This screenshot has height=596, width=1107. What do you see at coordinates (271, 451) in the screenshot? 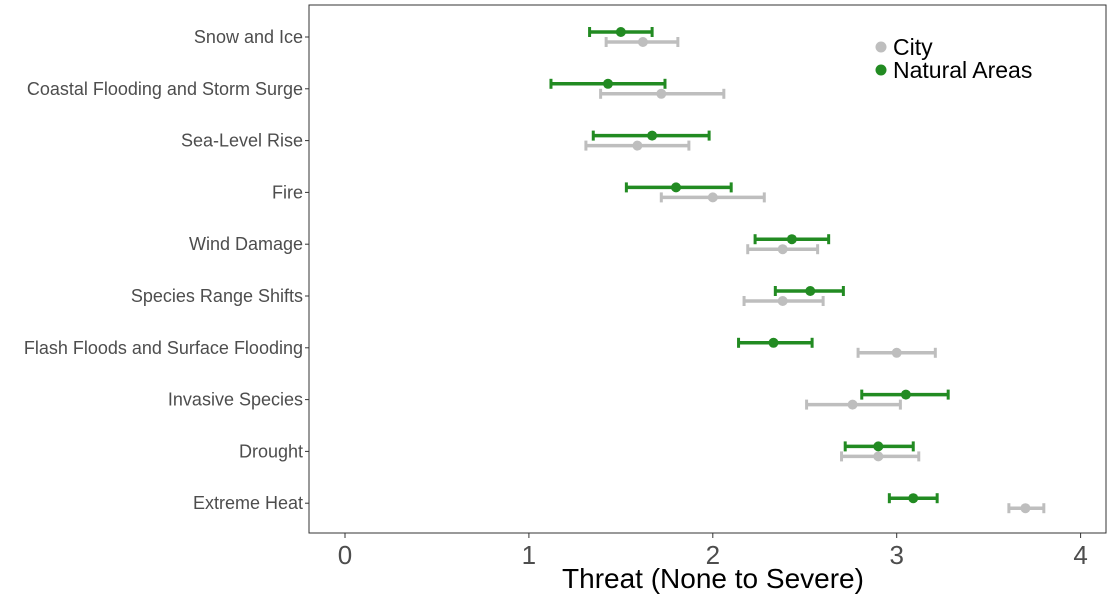
I see `y-category-label: Drought` at bounding box center [271, 451].